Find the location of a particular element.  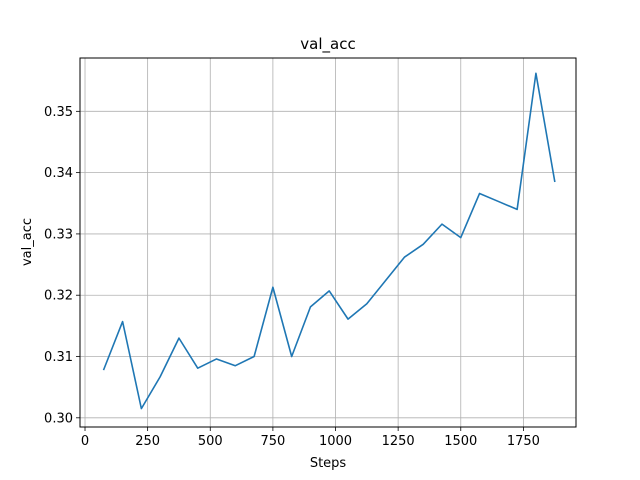

x-tick-label: 500 is located at coordinates (210, 441).